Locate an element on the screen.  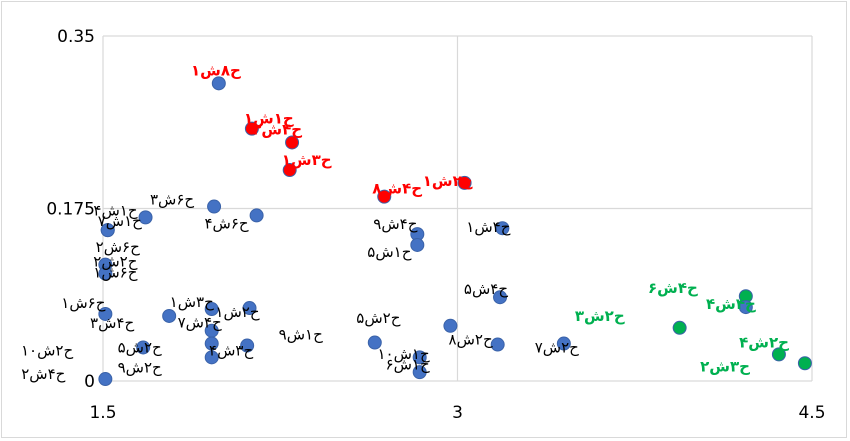
y-tick-label: 0.175 is located at coordinates (70, 210).